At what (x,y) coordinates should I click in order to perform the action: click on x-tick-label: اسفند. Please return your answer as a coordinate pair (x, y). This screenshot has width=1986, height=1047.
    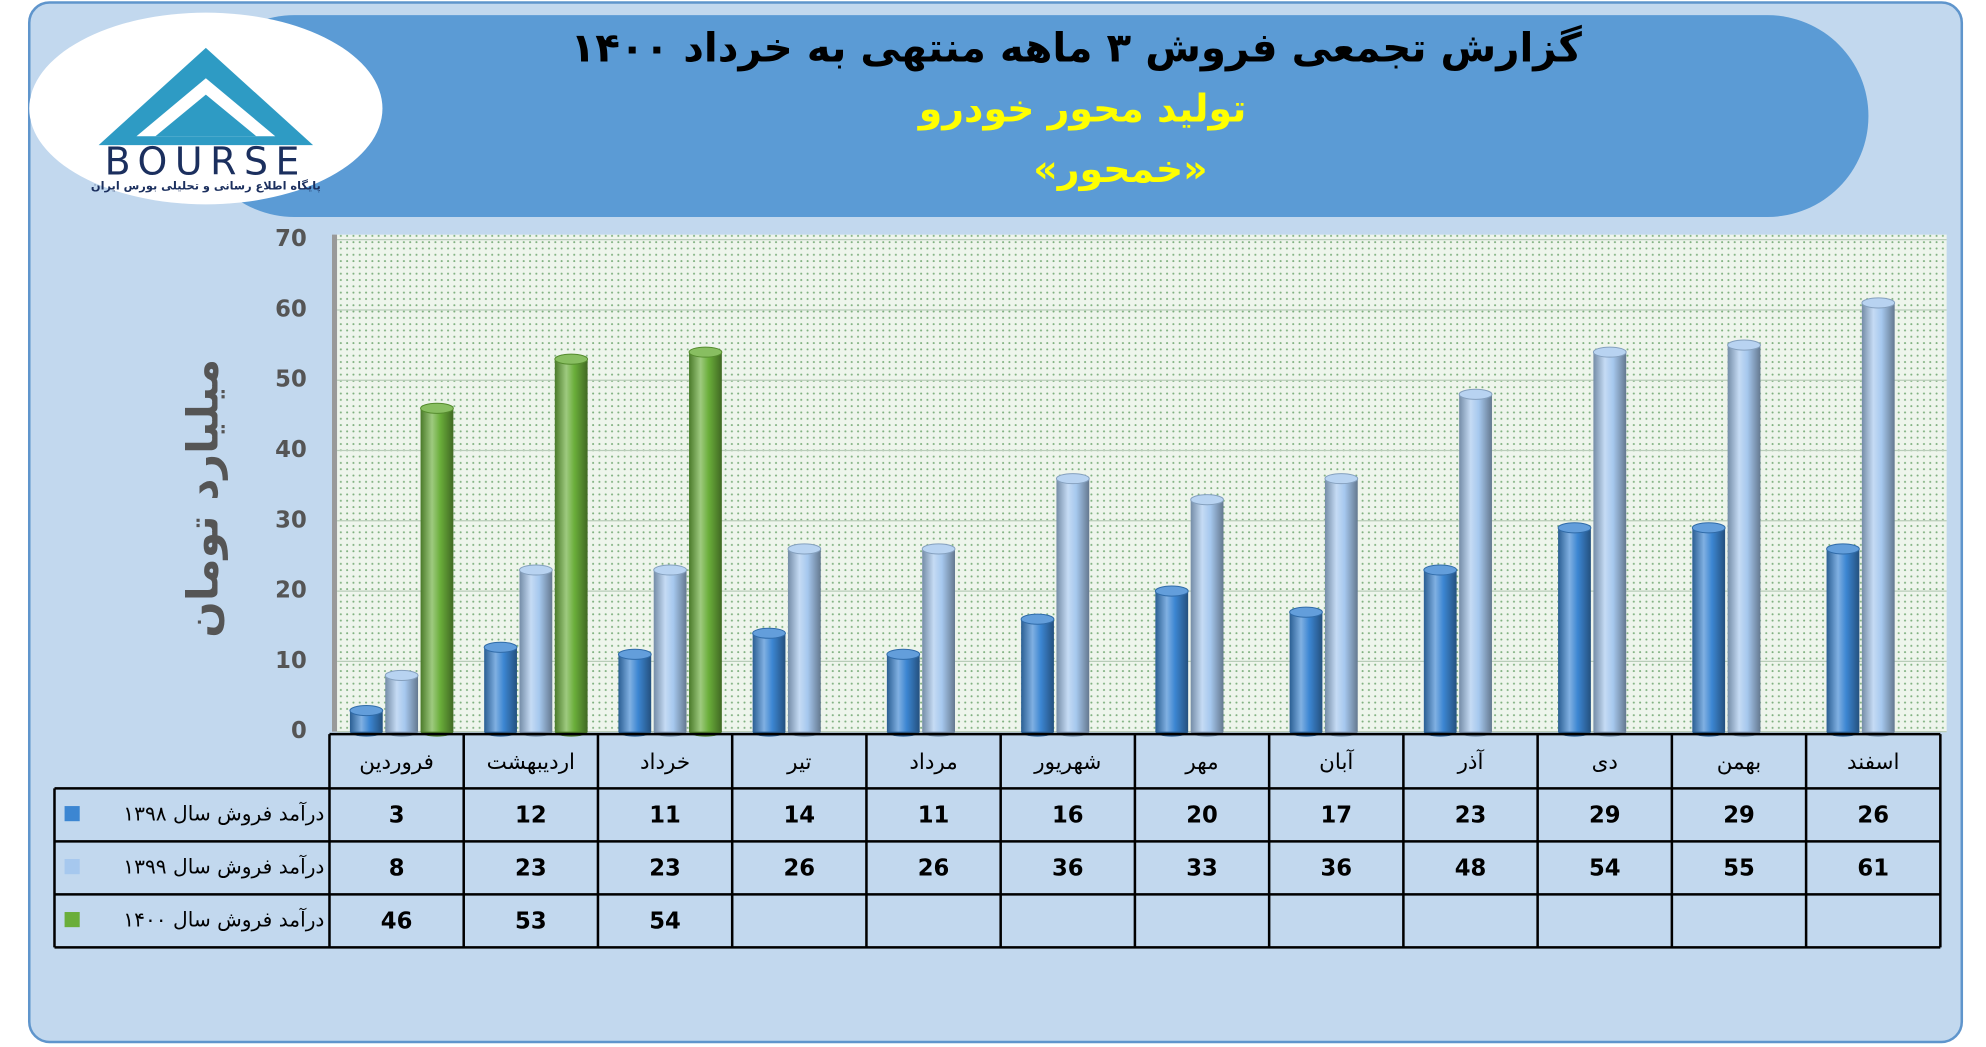
    Looking at the image, I should click on (1873, 762).